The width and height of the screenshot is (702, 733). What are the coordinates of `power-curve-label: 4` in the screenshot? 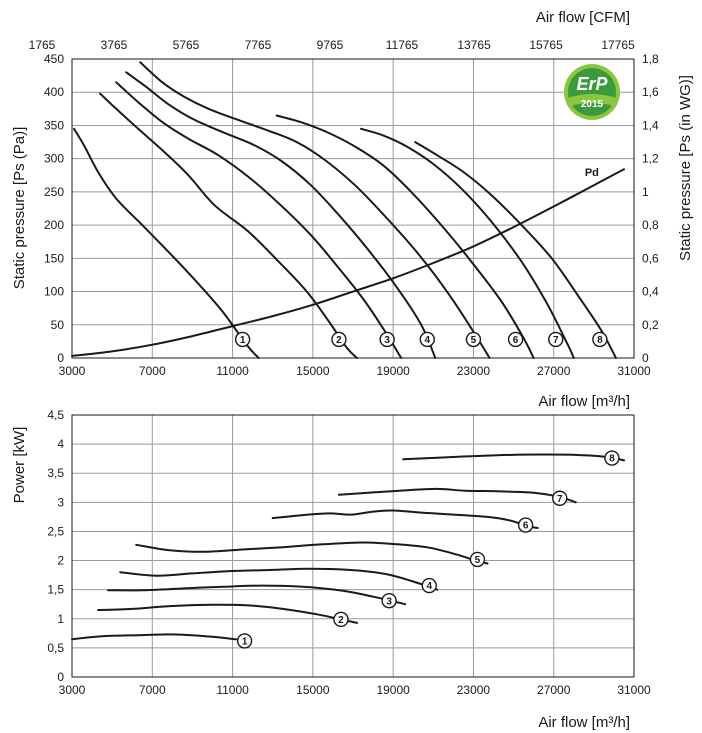 It's located at (429, 586).